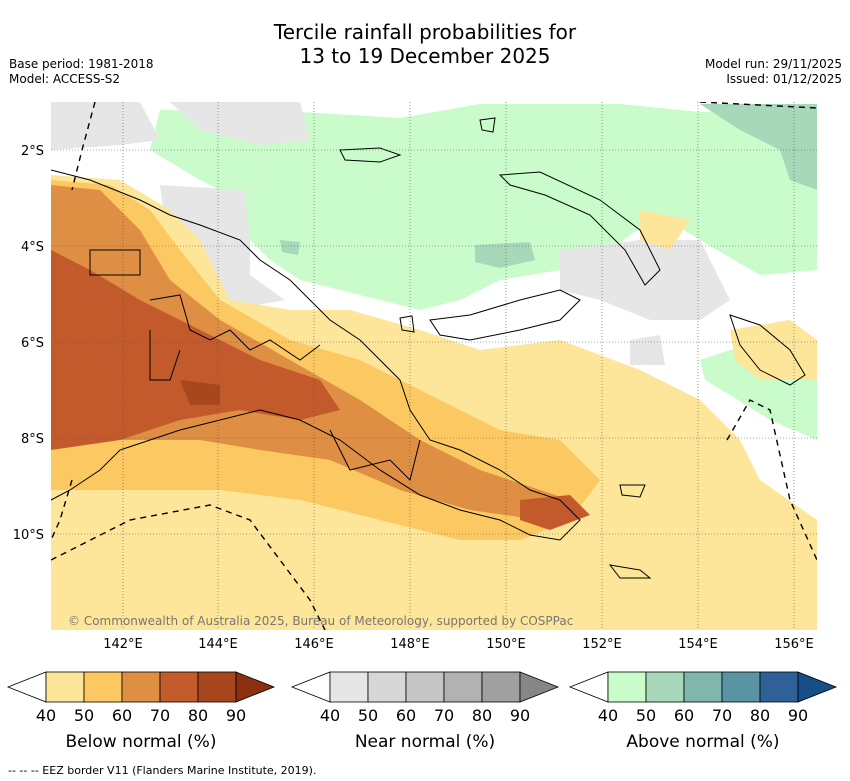 This screenshot has height=781, width=850. I want to click on base-period-text: Base period: 1981-2018, so click(81, 64).